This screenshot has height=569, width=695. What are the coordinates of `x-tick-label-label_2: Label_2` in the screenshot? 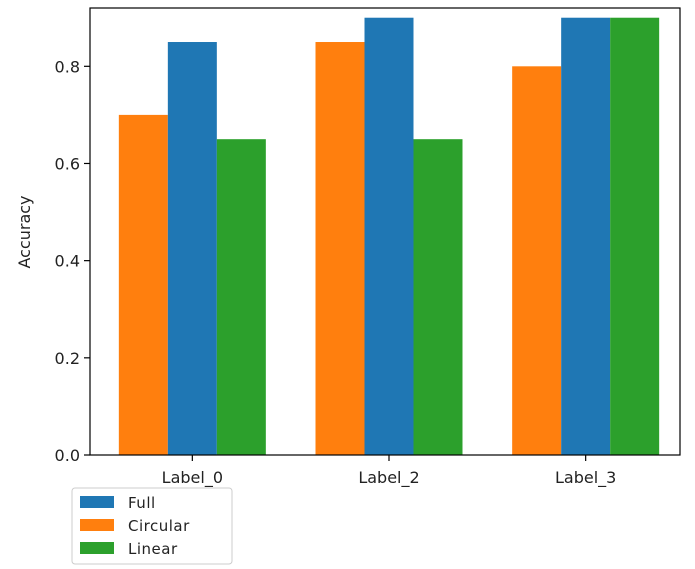 It's located at (388, 478).